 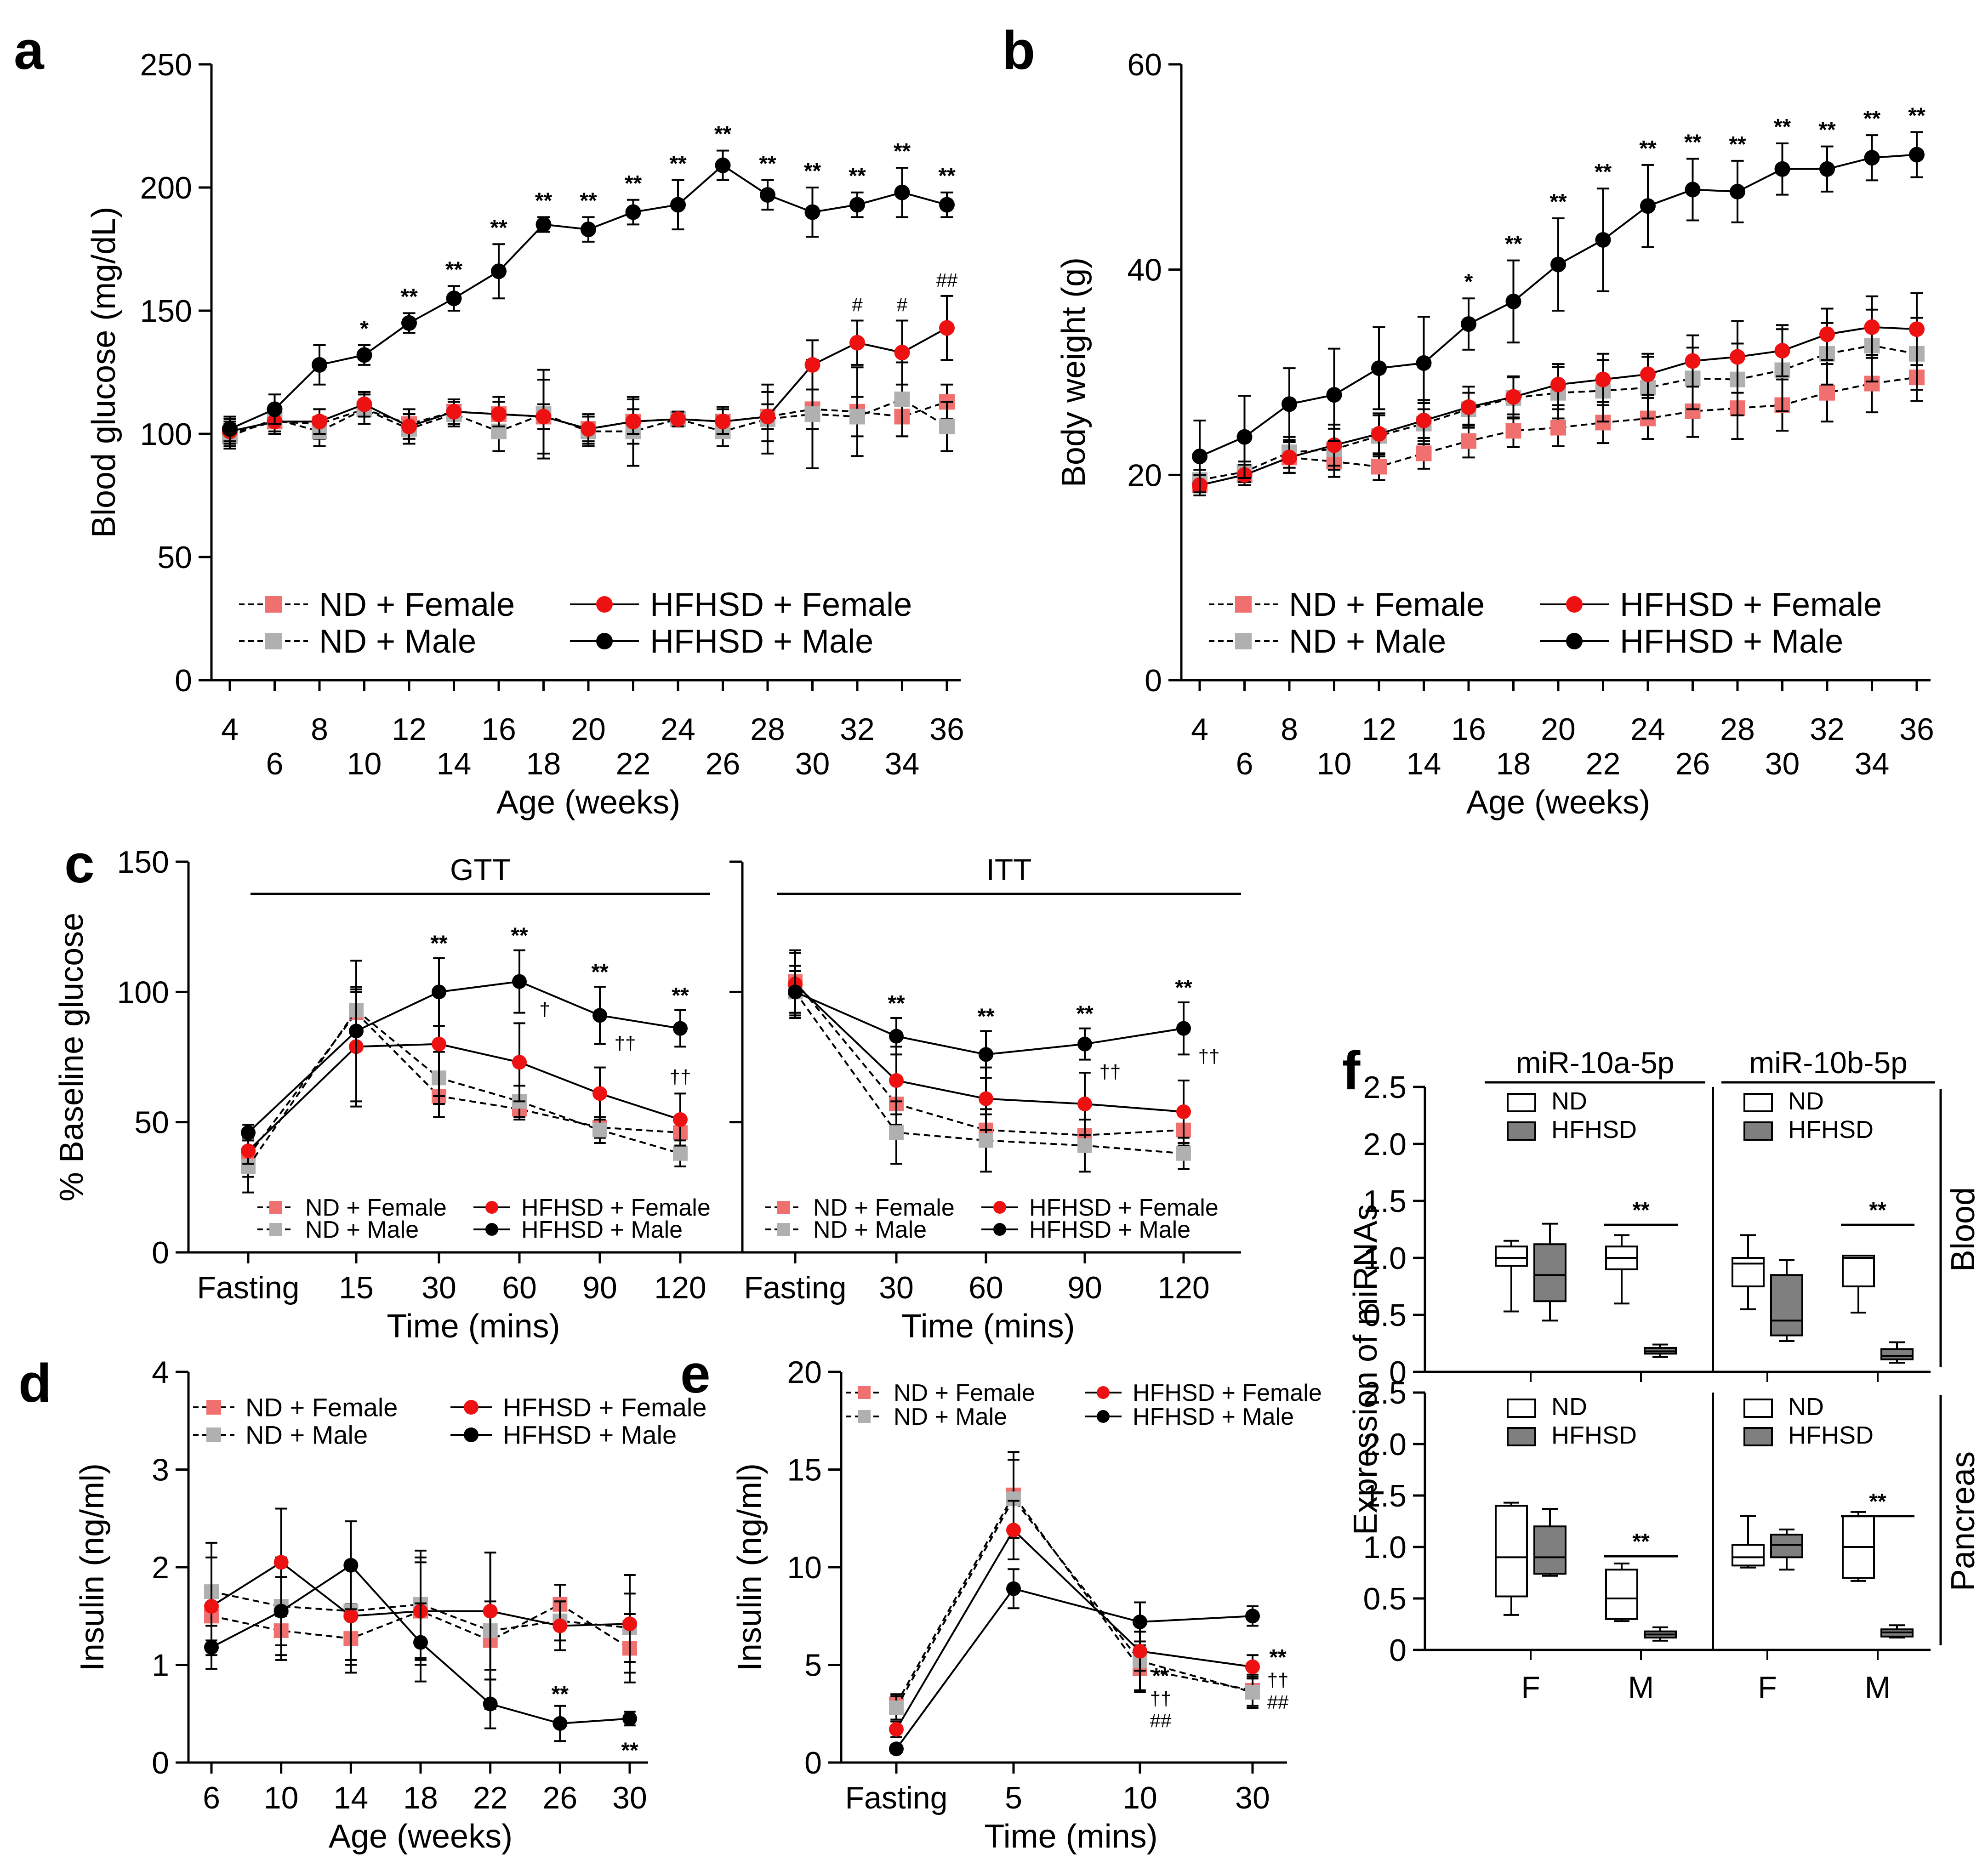 What do you see at coordinates (1278, 1680) in the screenshot?
I see `significance-marker: ††` at bounding box center [1278, 1680].